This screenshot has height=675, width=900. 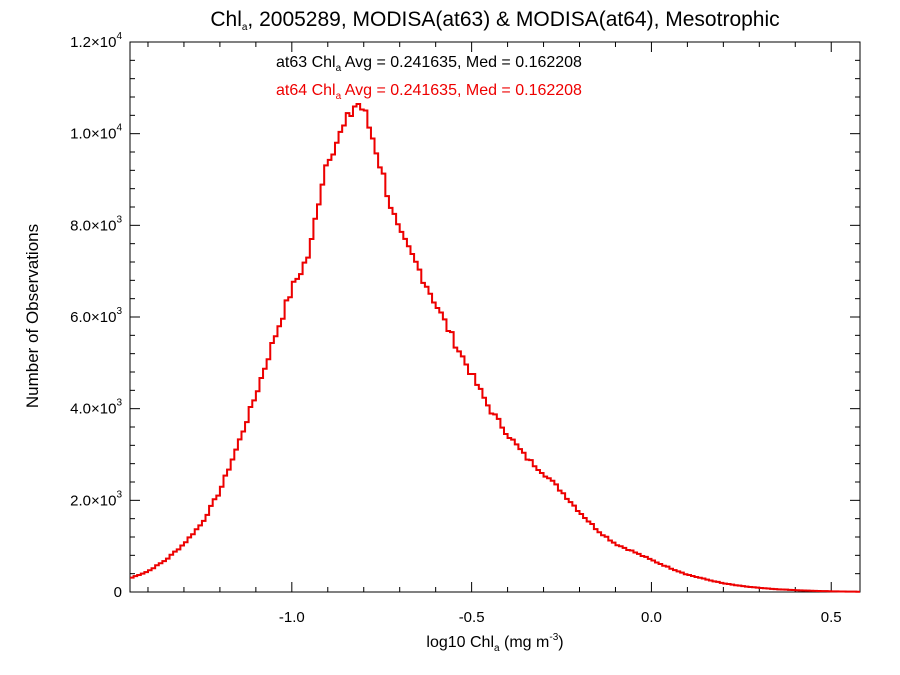 What do you see at coordinates (651, 617) in the screenshot?
I see `x-tick-label: 0.0` at bounding box center [651, 617].